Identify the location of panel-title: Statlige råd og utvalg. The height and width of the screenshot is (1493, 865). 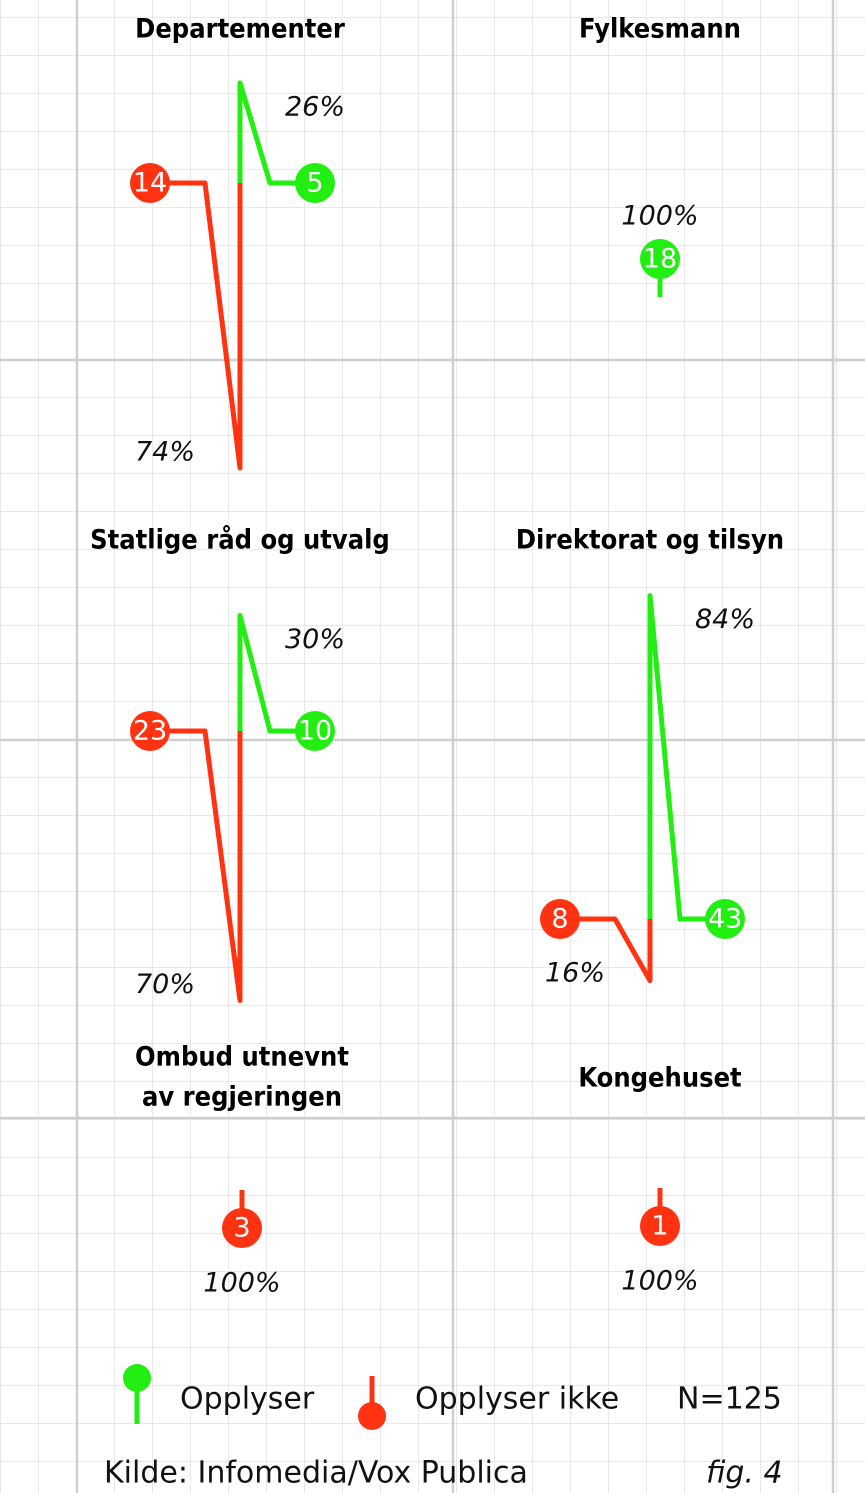
(240, 540).